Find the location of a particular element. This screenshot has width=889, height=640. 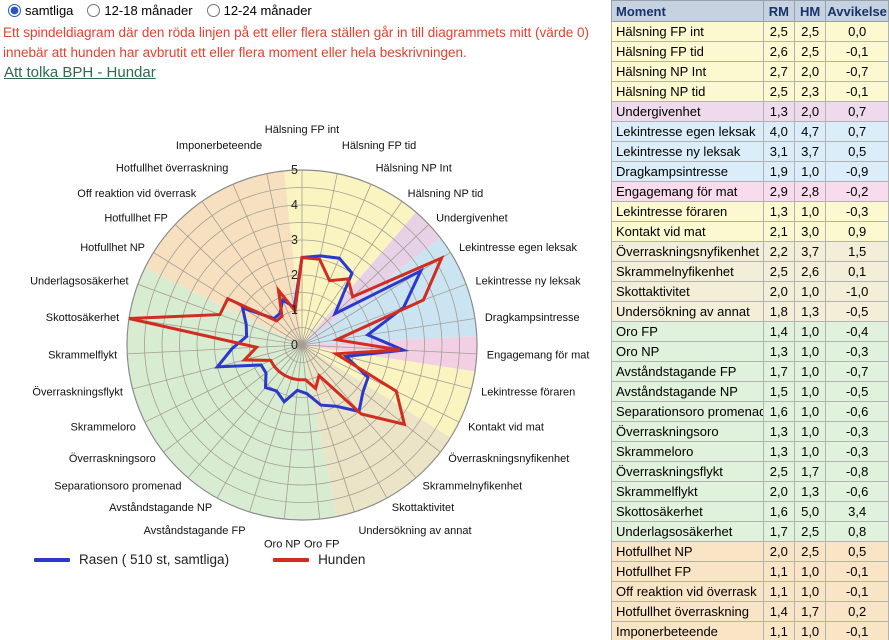

hunden-series-line is located at coordinates (286, 341).